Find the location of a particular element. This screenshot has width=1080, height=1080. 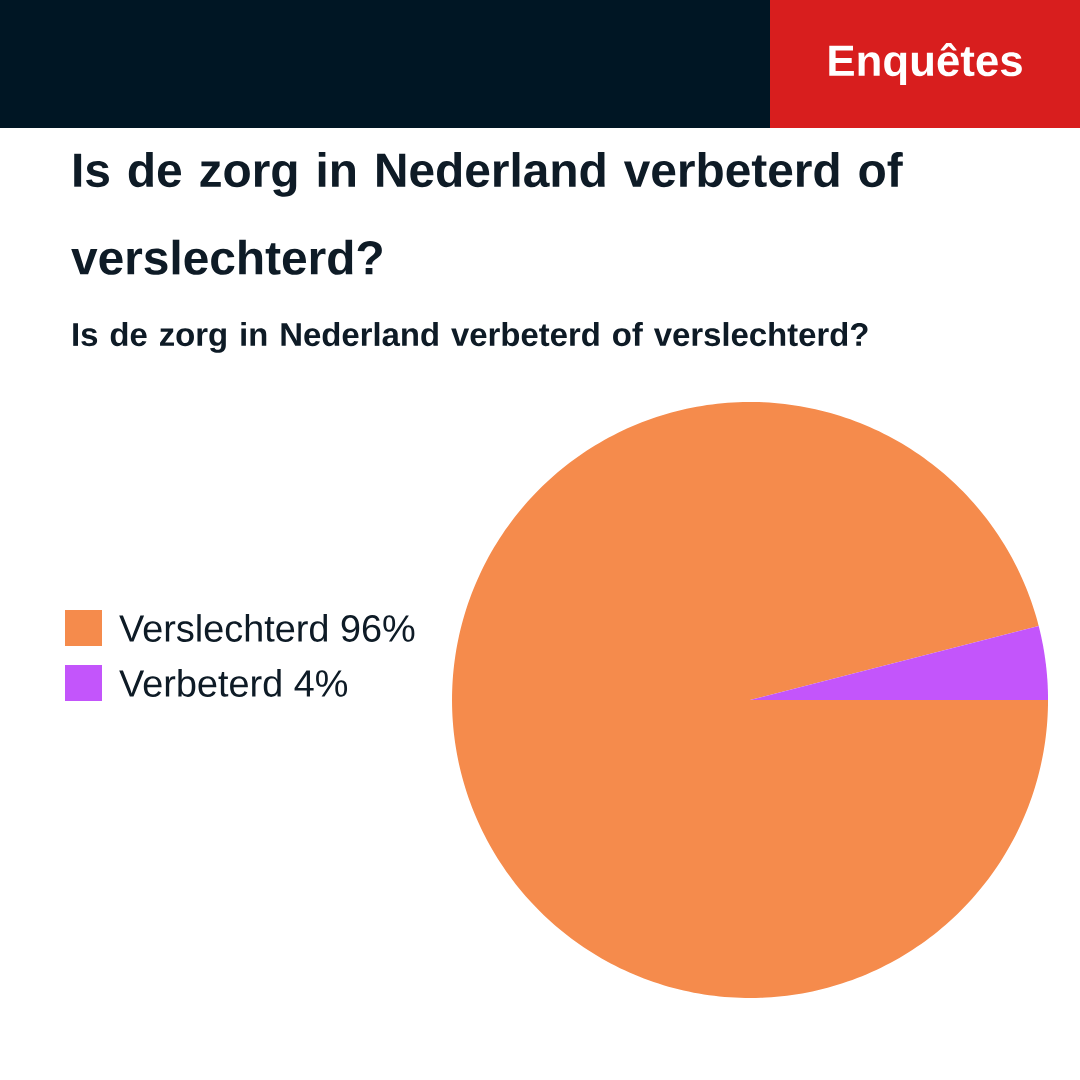

legend-label: Verbeterd 4% is located at coordinates (233, 683).